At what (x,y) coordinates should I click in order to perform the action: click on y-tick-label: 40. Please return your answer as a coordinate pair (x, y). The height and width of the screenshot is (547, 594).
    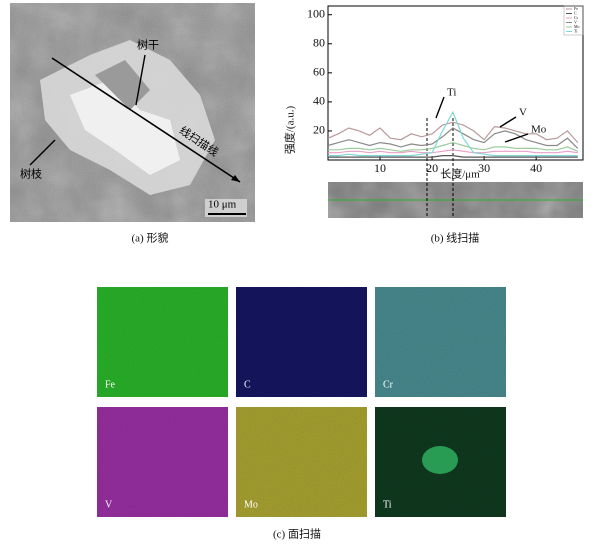
    Looking at the image, I should click on (319, 101).